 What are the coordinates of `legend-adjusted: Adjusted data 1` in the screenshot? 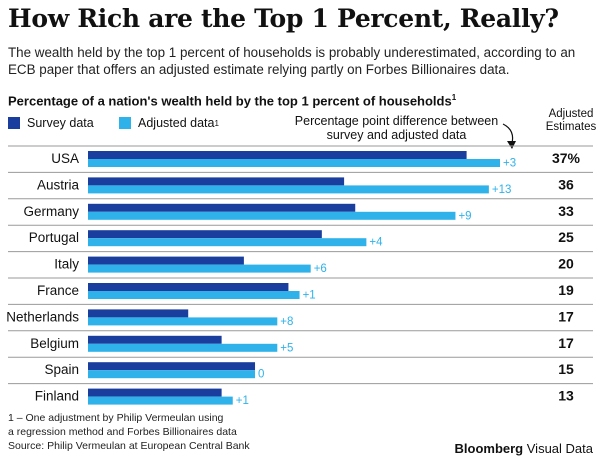 It's located at (169, 123).